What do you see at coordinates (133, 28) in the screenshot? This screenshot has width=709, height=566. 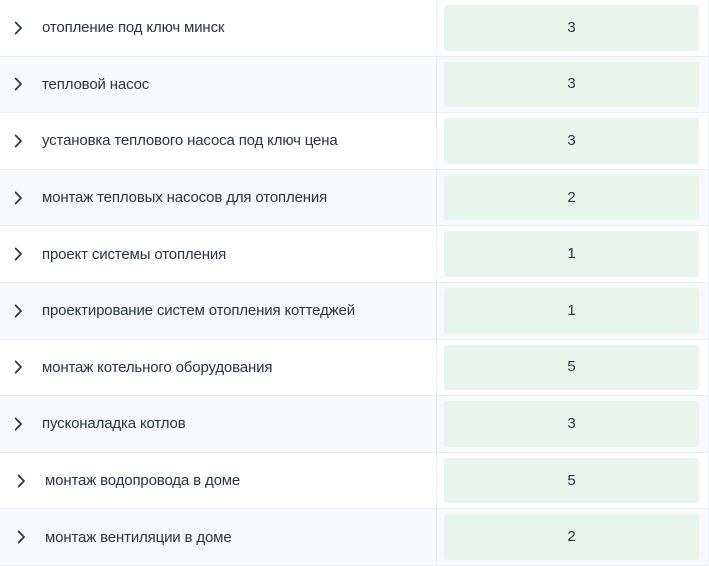 I see `keyword-label: отопление под ключ минск` at bounding box center [133, 28].